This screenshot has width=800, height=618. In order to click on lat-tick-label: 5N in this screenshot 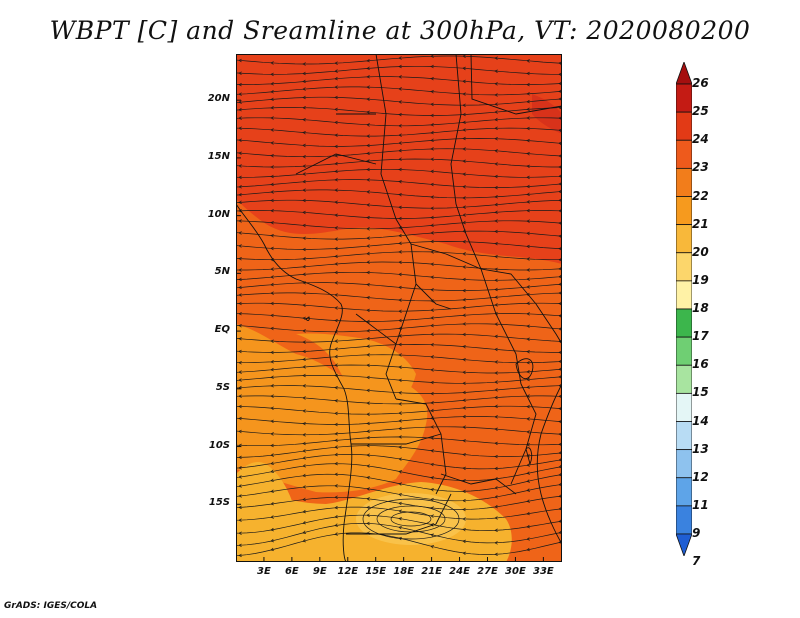, I will do `click(222, 272)`.